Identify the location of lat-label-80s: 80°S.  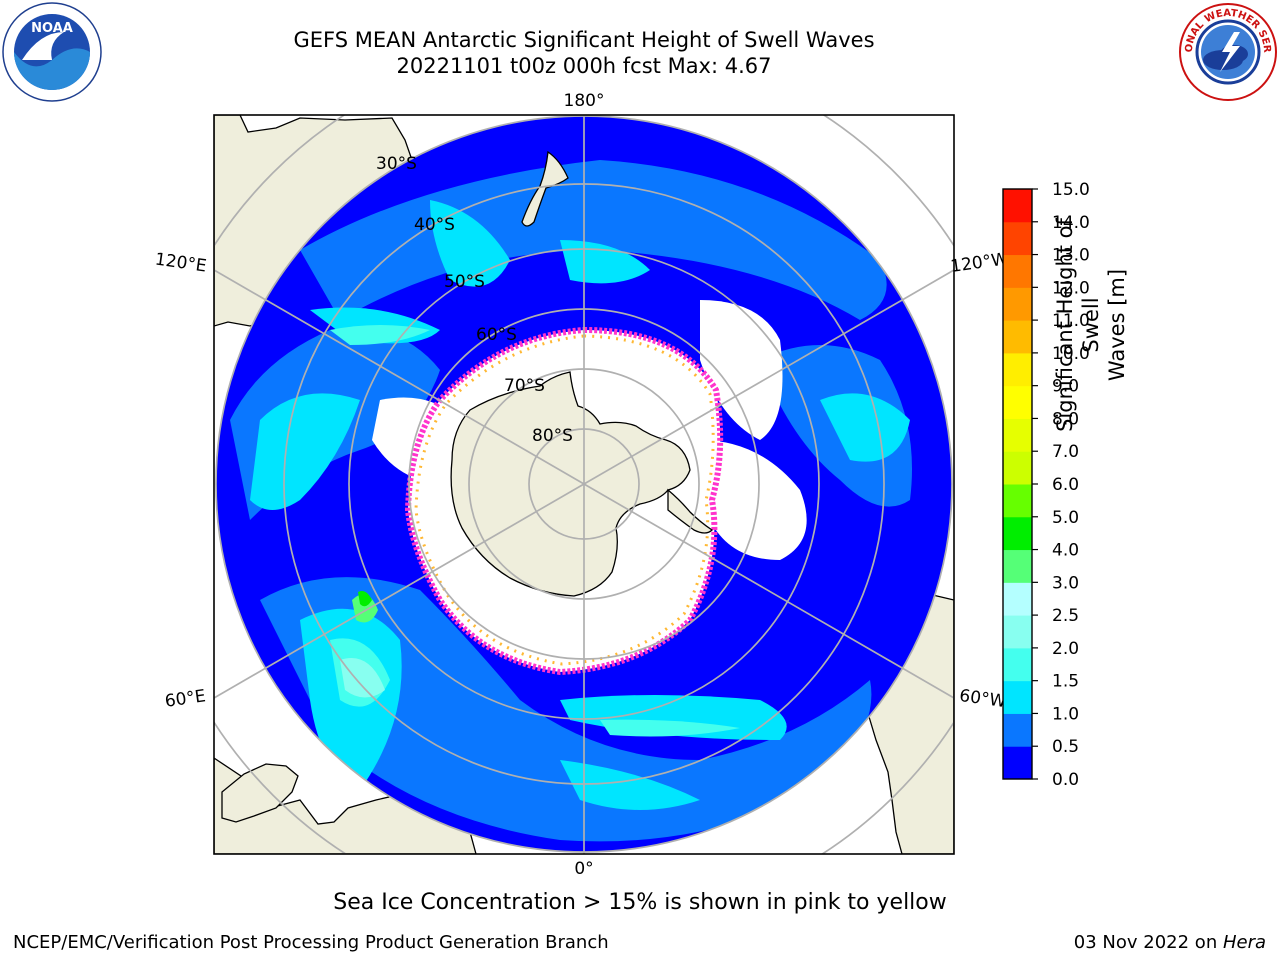
(552, 436).